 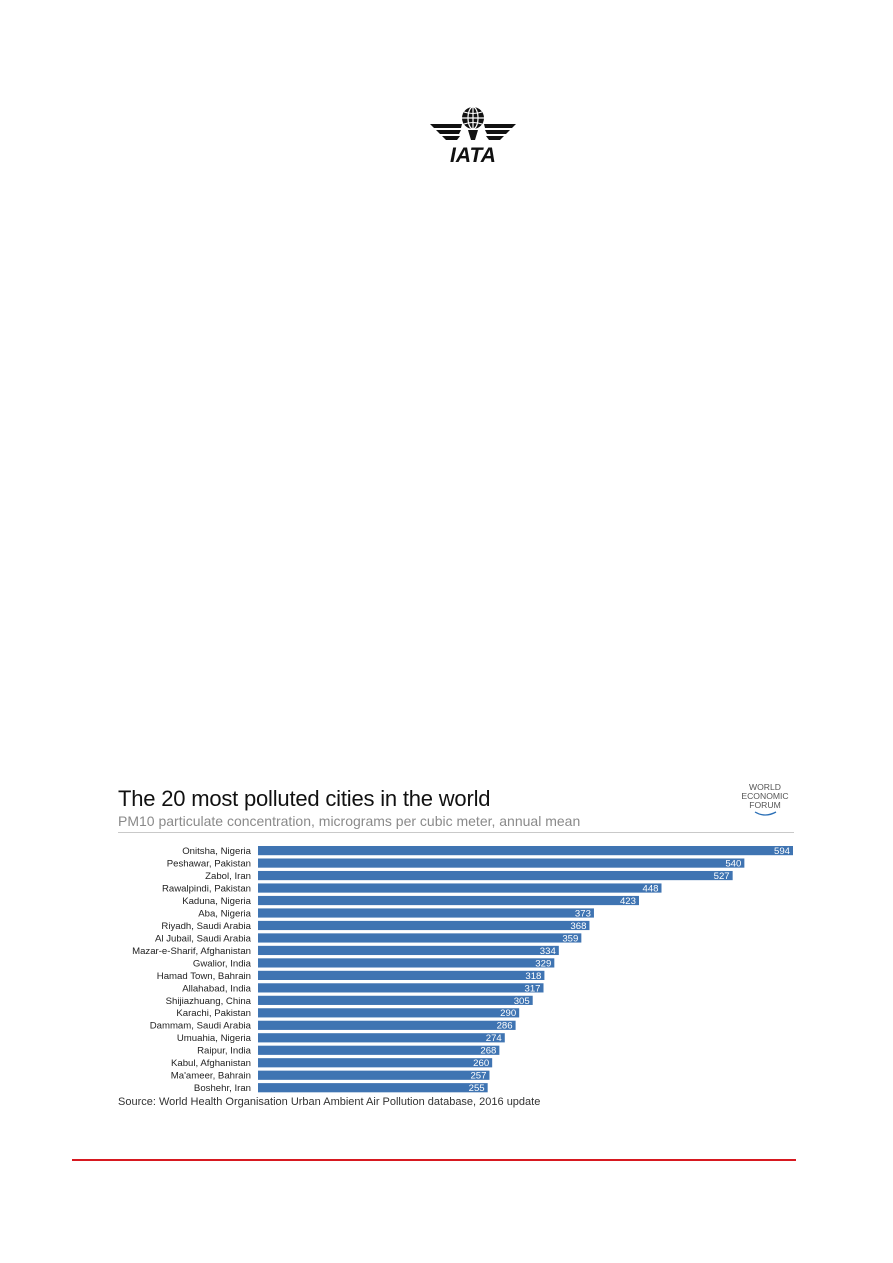 What do you see at coordinates (224, 1051) in the screenshot?
I see `category-label: Raipur, India` at bounding box center [224, 1051].